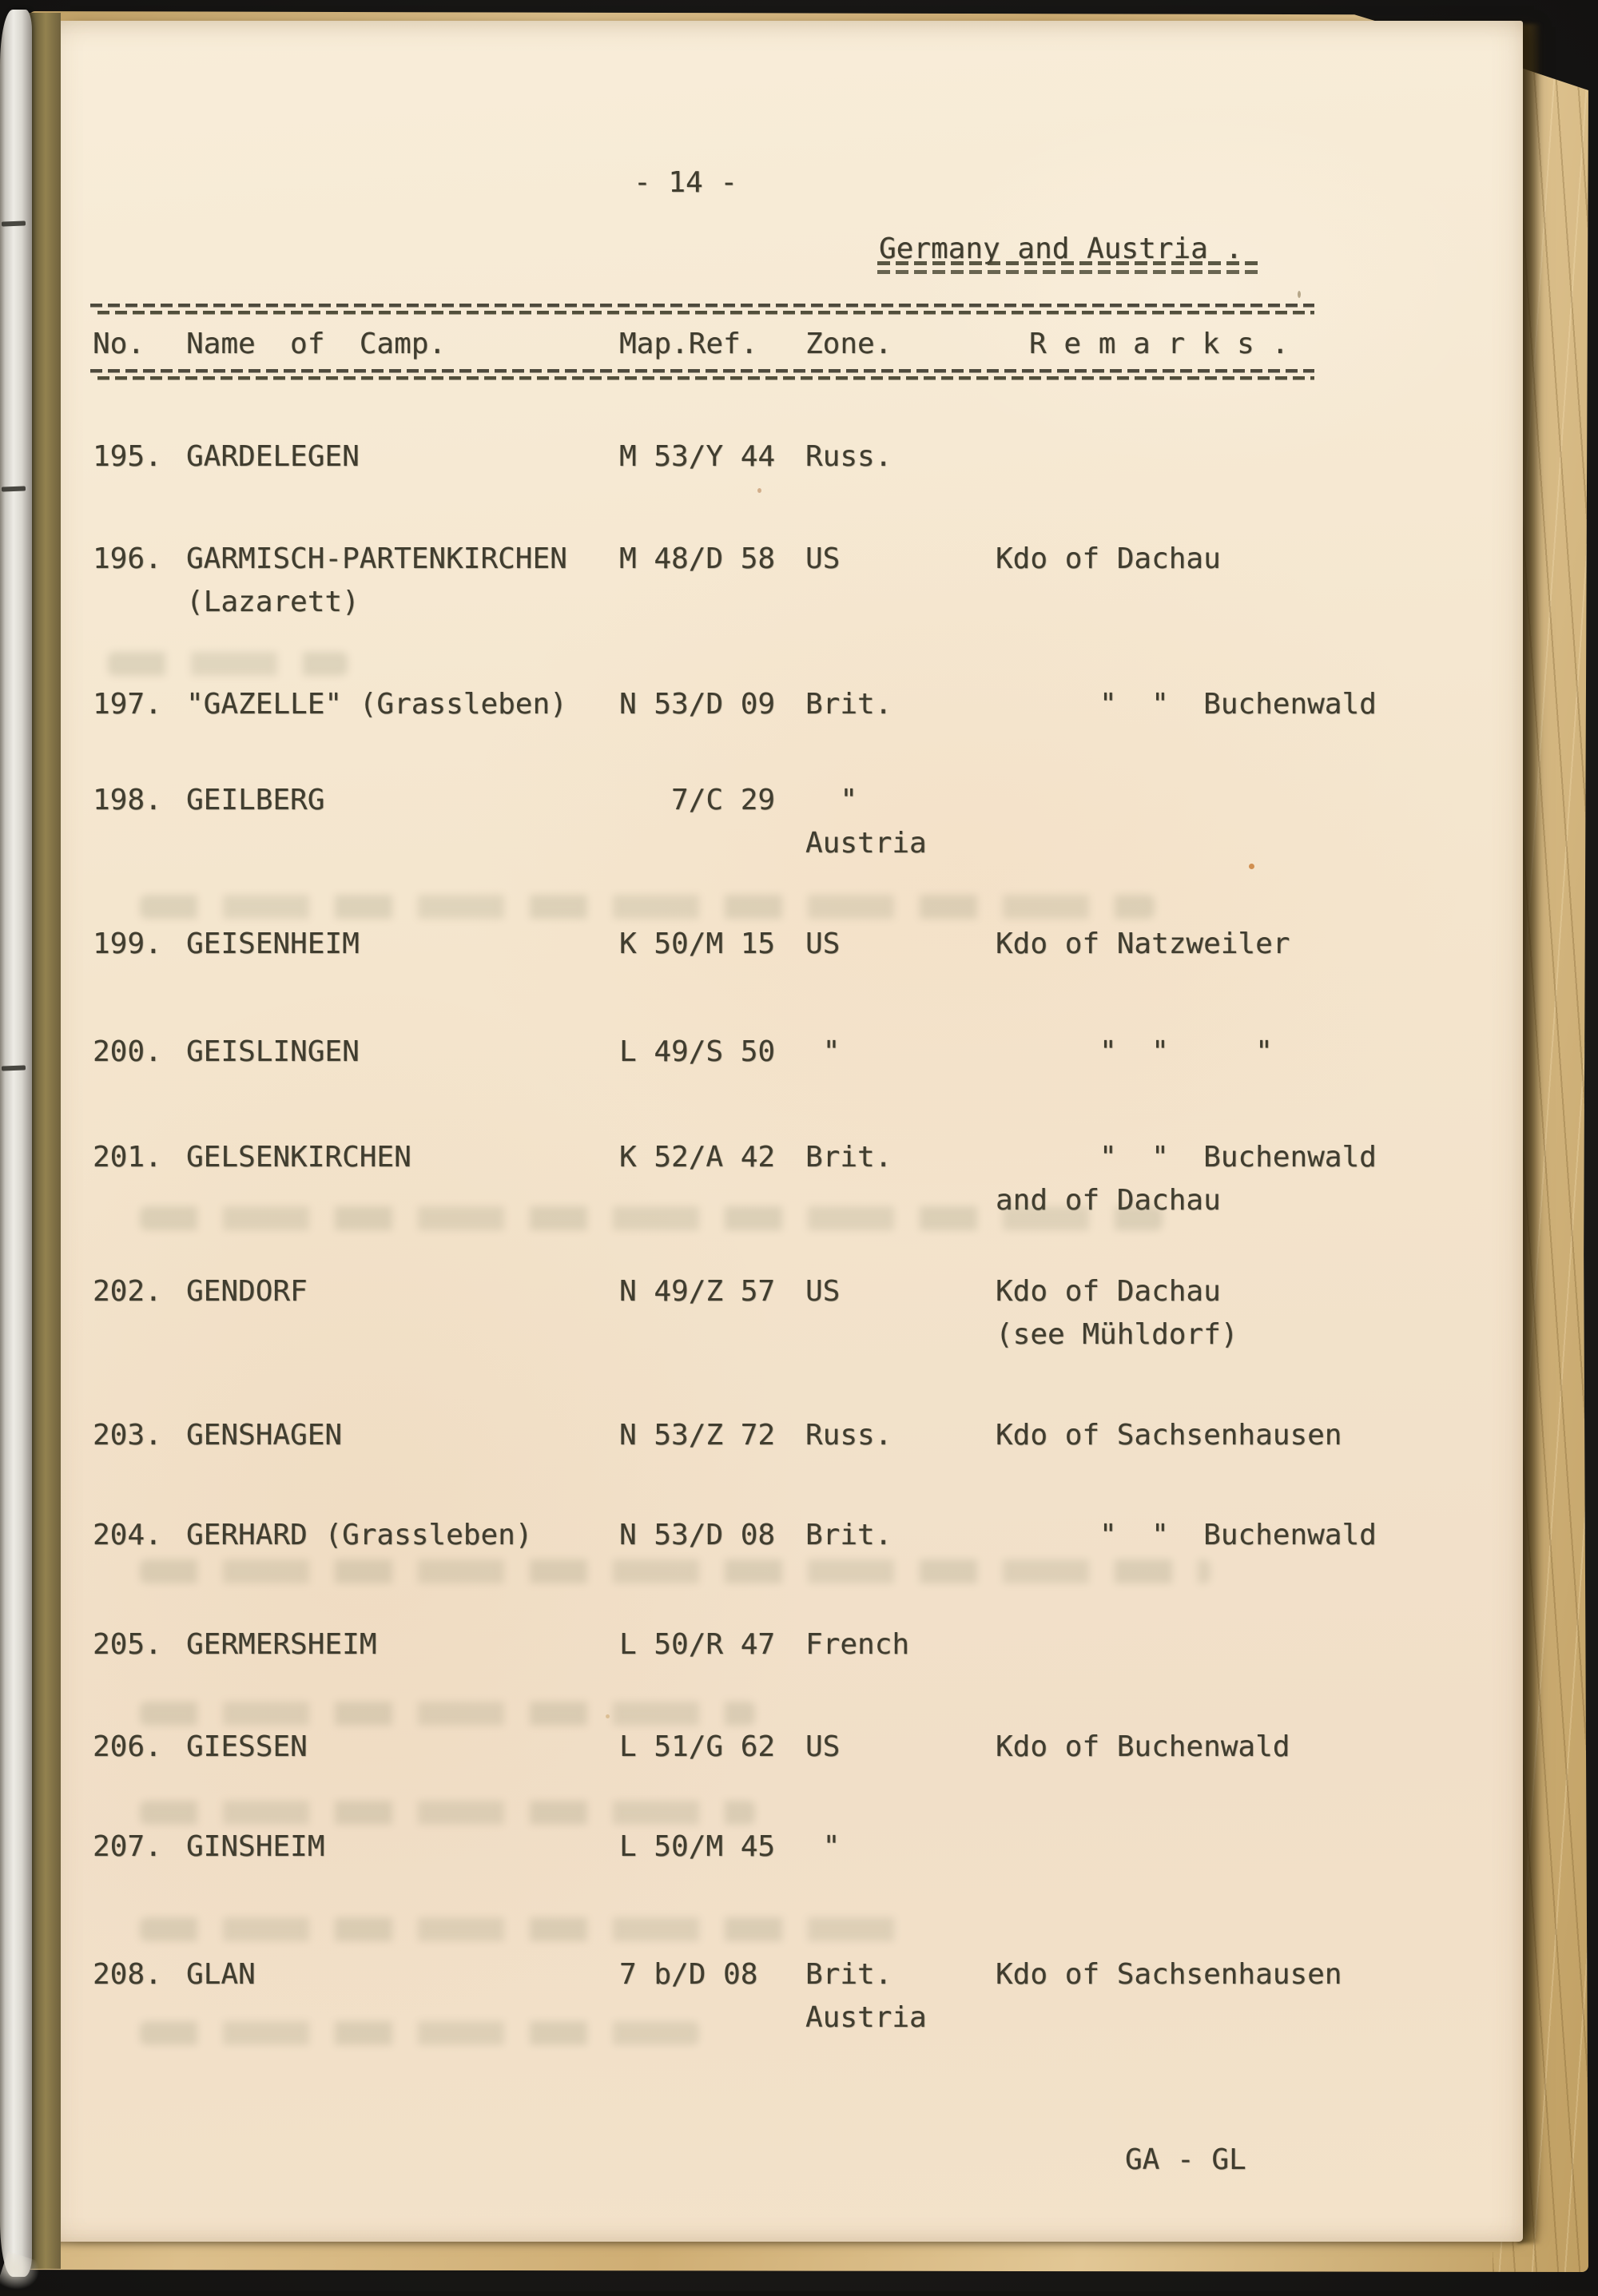 The width and height of the screenshot is (1598, 2296). What do you see at coordinates (697, 1846) in the screenshot?
I see `cell-map-ref: L 50/M 45` at bounding box center [697, 1846].